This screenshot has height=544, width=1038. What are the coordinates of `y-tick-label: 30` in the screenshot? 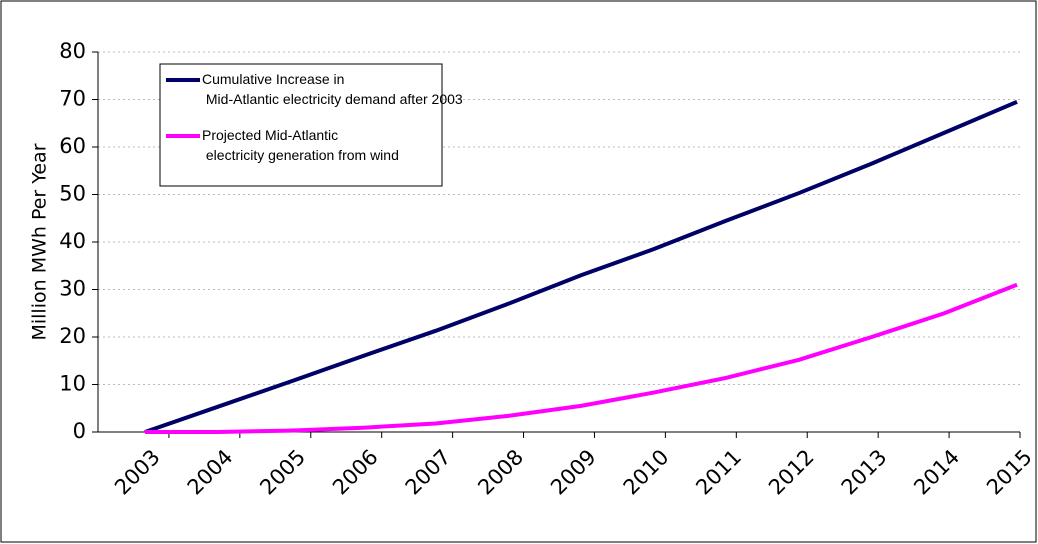 It's located at (72, 289).